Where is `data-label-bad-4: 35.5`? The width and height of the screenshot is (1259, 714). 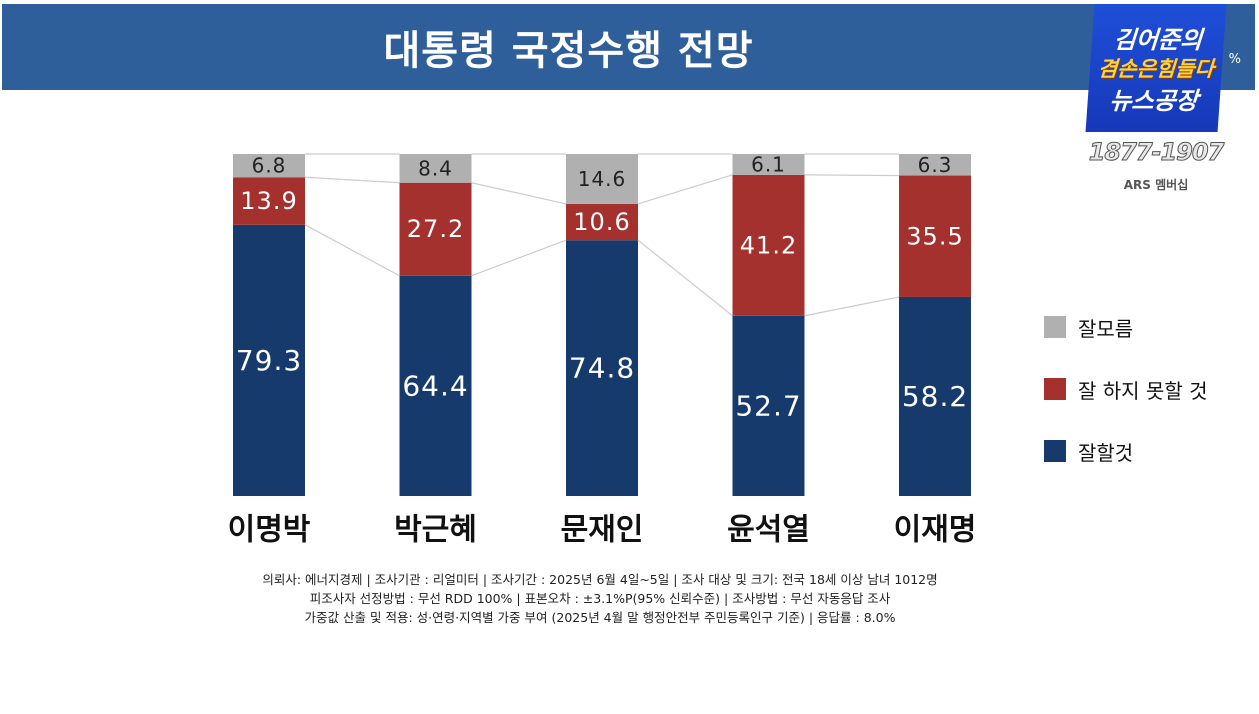
data-label-bad-4: 35.5 is located at coordinates (934, 236).